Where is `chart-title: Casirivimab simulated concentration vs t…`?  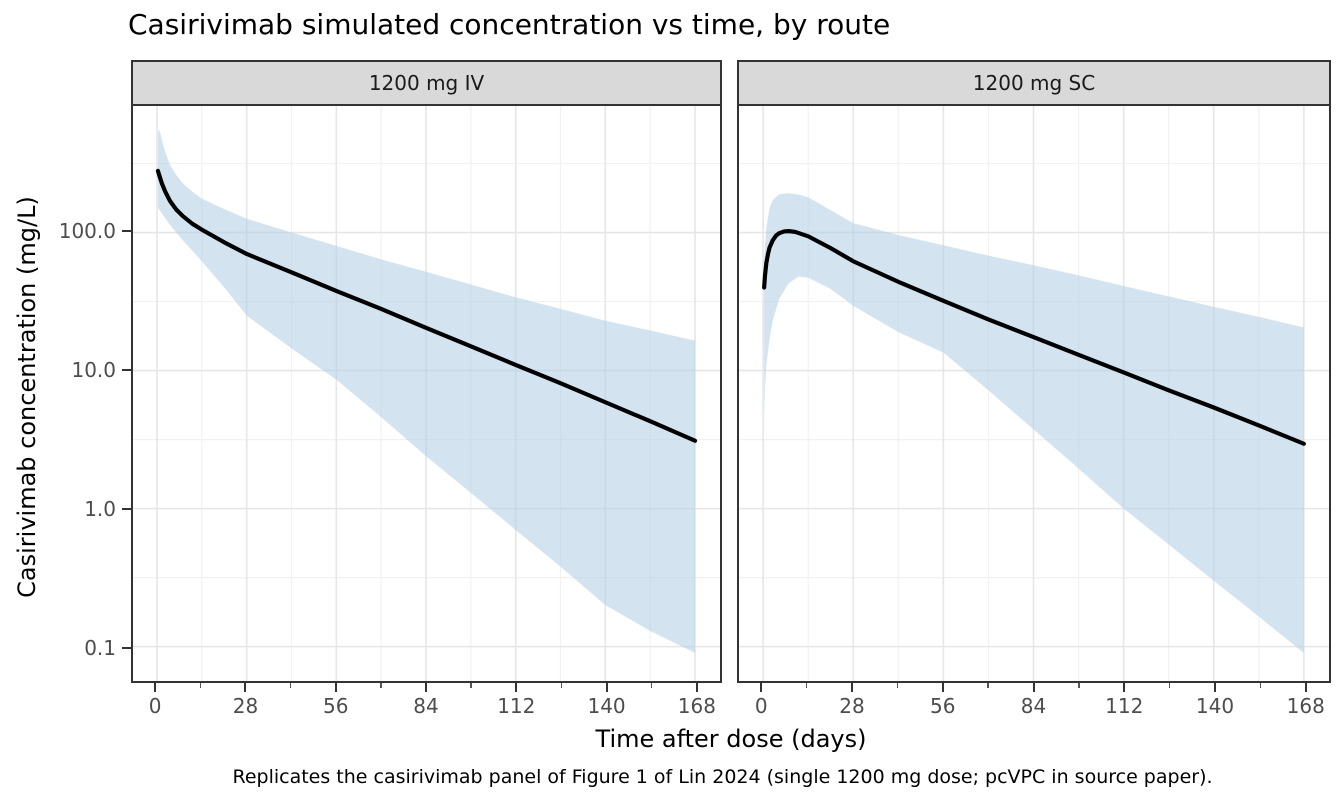 chart-title: Casirivimab simulated concentration vs t… is located at coordinates (509, 24).